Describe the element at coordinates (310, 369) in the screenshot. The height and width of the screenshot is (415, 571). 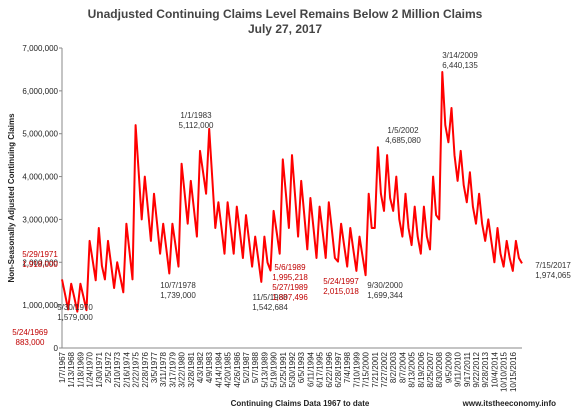
I see `x-tick-label: 6/11/1994` at that location.